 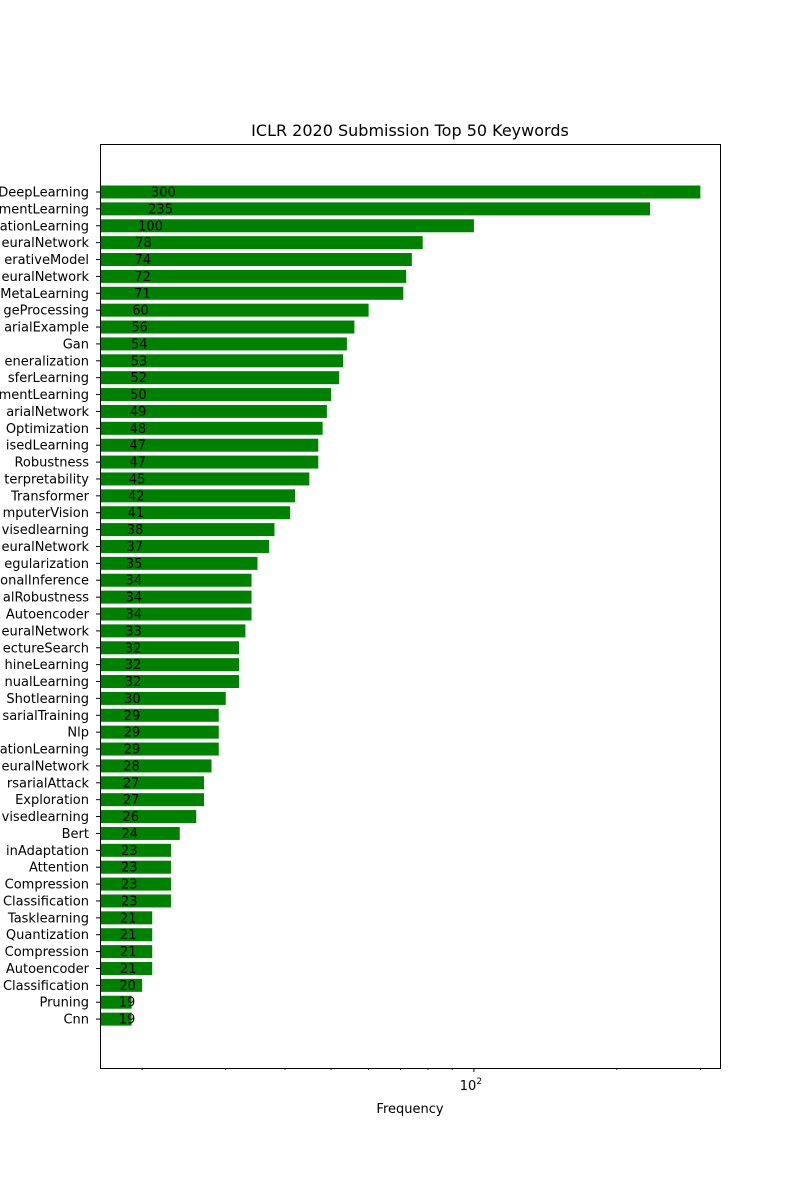 I want to click on bar-value-label: 27, so click(x=131, y=783).